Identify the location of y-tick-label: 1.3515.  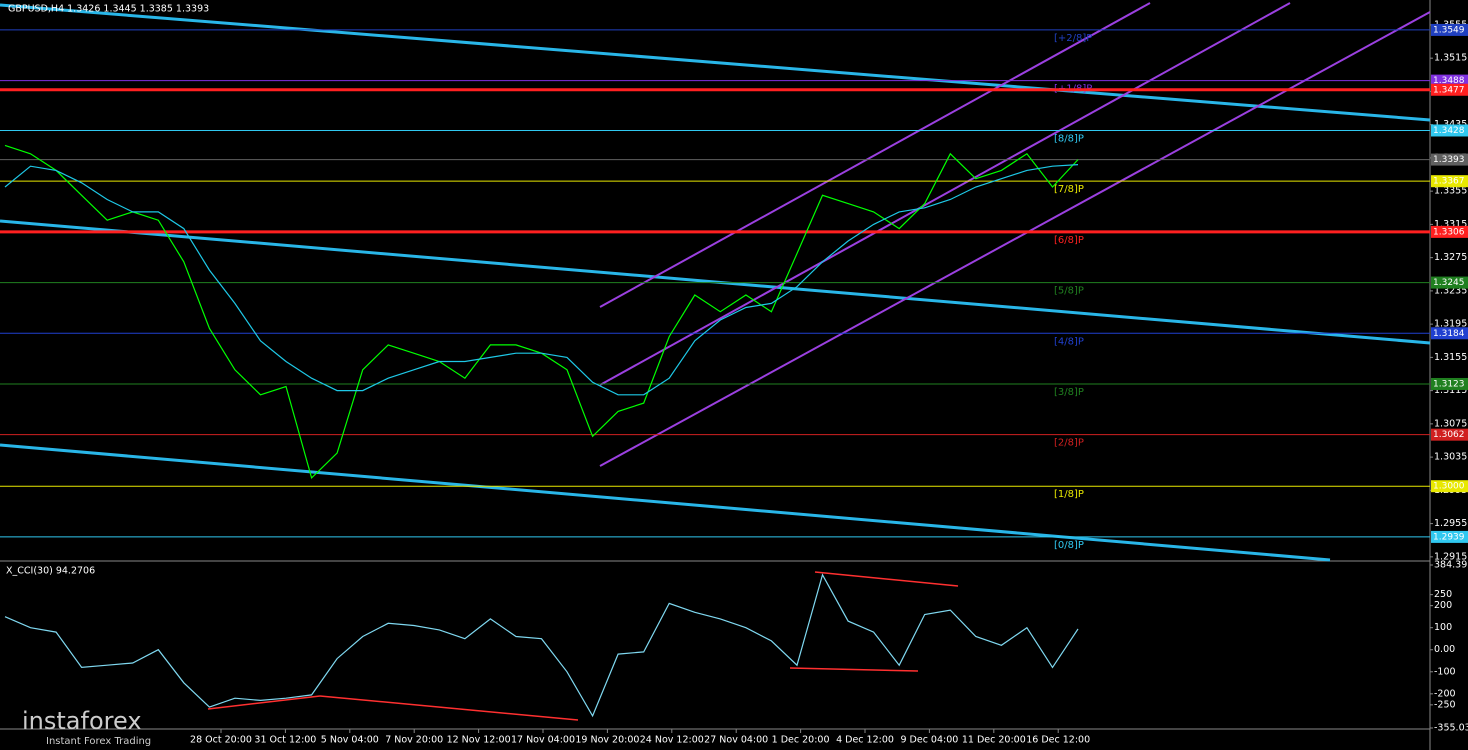
(1450, 58).